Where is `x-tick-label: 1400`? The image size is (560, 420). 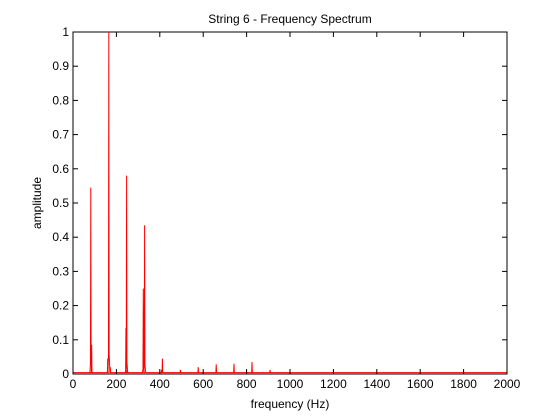
x-tick-label: 1400 is located at coordinates (376, 384).